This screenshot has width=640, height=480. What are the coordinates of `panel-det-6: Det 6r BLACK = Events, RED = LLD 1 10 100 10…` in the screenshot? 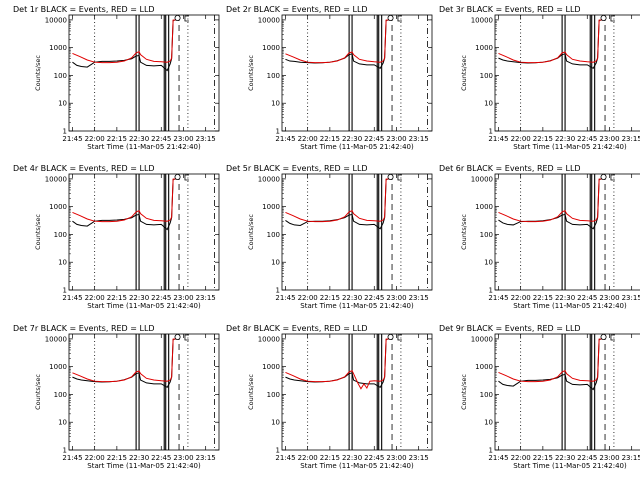 It's located at (539, 237).